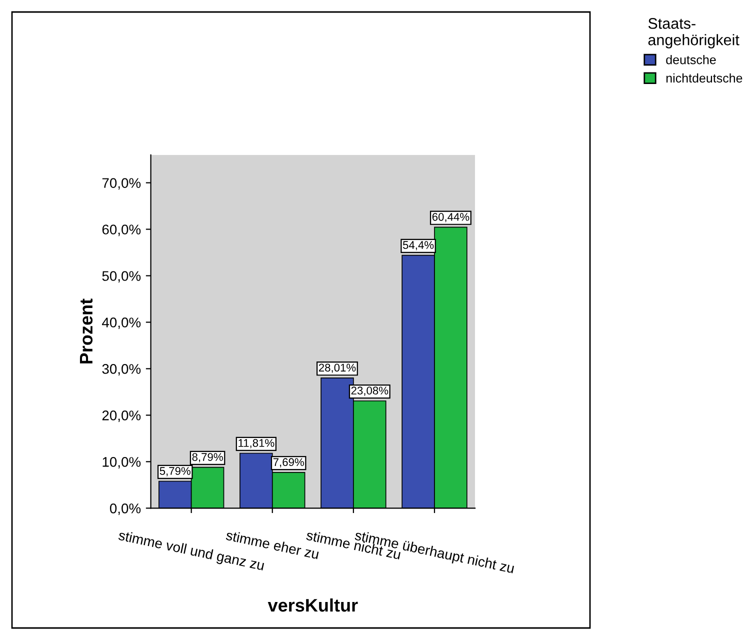 The width and height of the screenshot is (754, 640). What do you see at coordinates (313, 605) in the screenshot?
I see `x-axis-title: versKultur` at bounding box center [313, 605].